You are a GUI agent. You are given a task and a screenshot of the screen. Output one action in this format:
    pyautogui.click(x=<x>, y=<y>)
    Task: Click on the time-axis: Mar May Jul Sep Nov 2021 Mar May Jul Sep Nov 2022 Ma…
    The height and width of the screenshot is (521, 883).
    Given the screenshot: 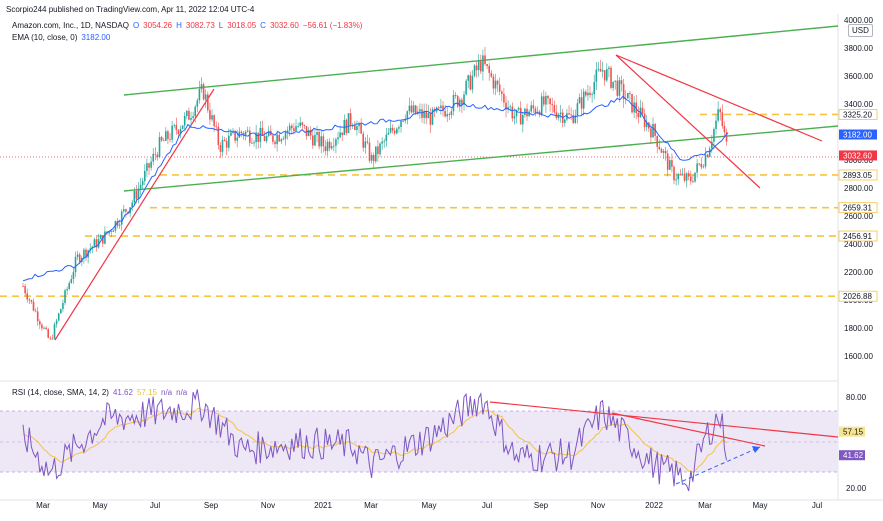 What is the action you would take?
    pyautogui.click(x=429, y=505)
    